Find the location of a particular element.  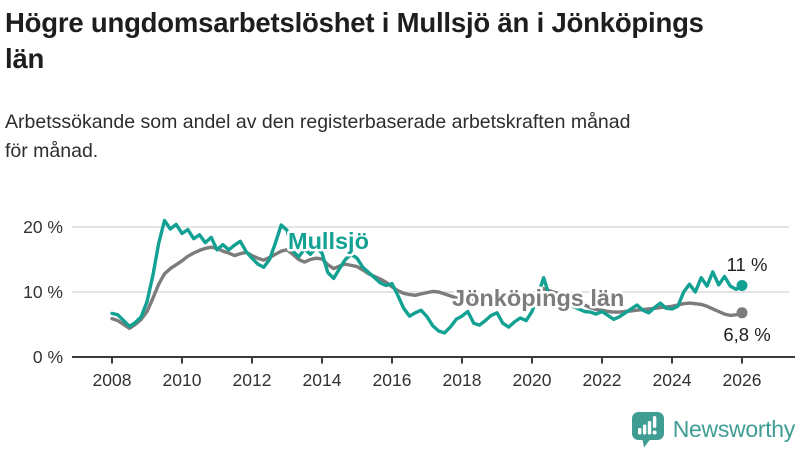

newsworthy-logo: Newsworthy is located at coordinates (713, 429).